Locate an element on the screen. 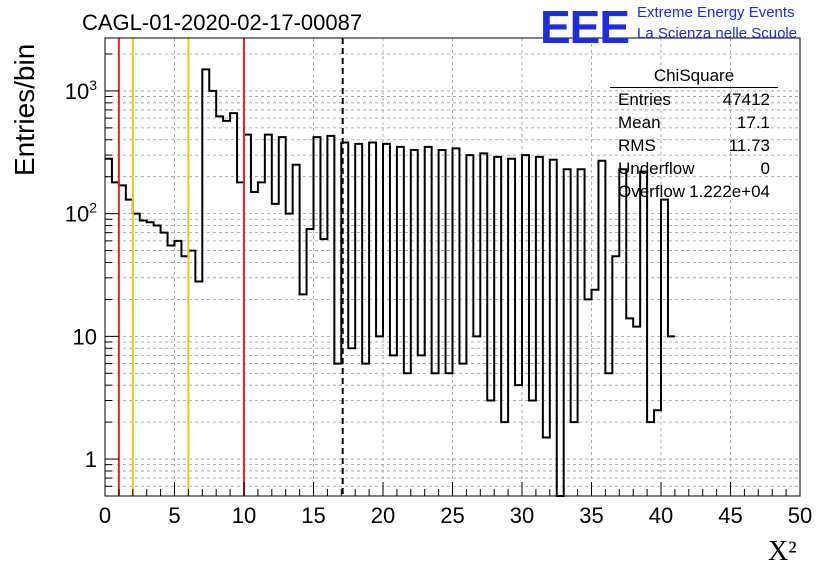  logo-subtitle-2: La Scienza nelle Scuole is located at coordinates (717, 33).